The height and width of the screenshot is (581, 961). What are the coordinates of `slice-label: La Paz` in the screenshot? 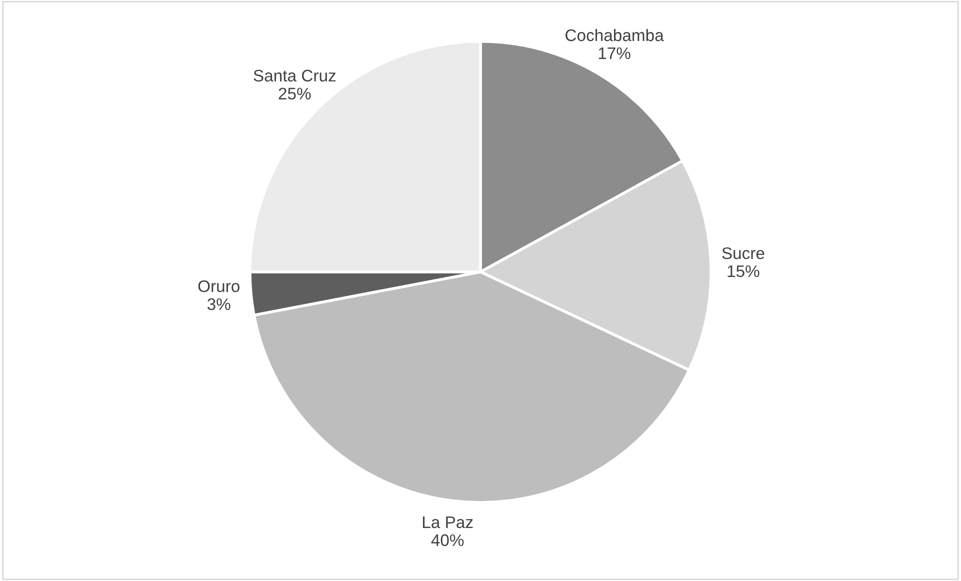 It's located at (447, 522).